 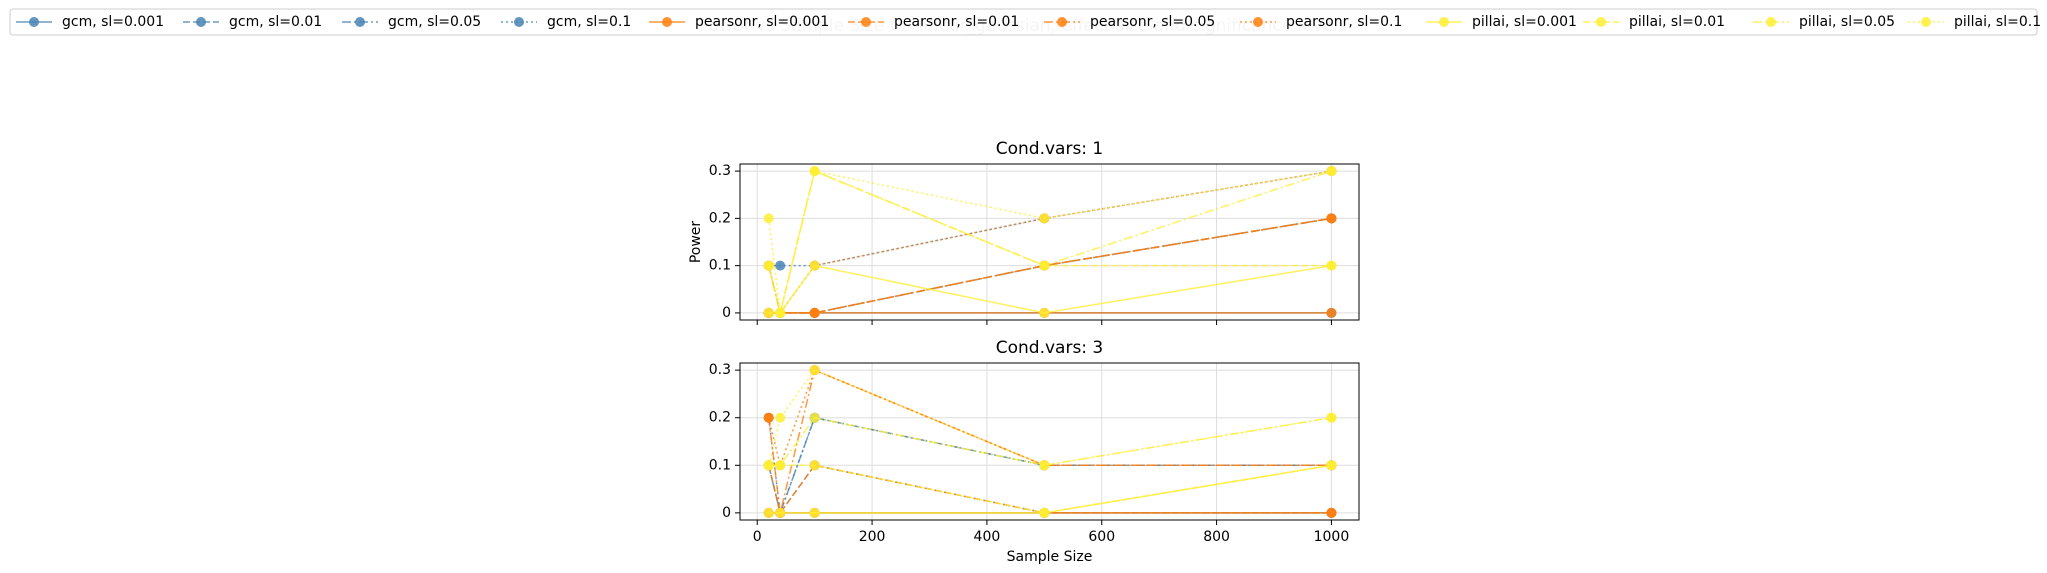 I want to click on x-tick-label: 0, so click(x=757, y=537).